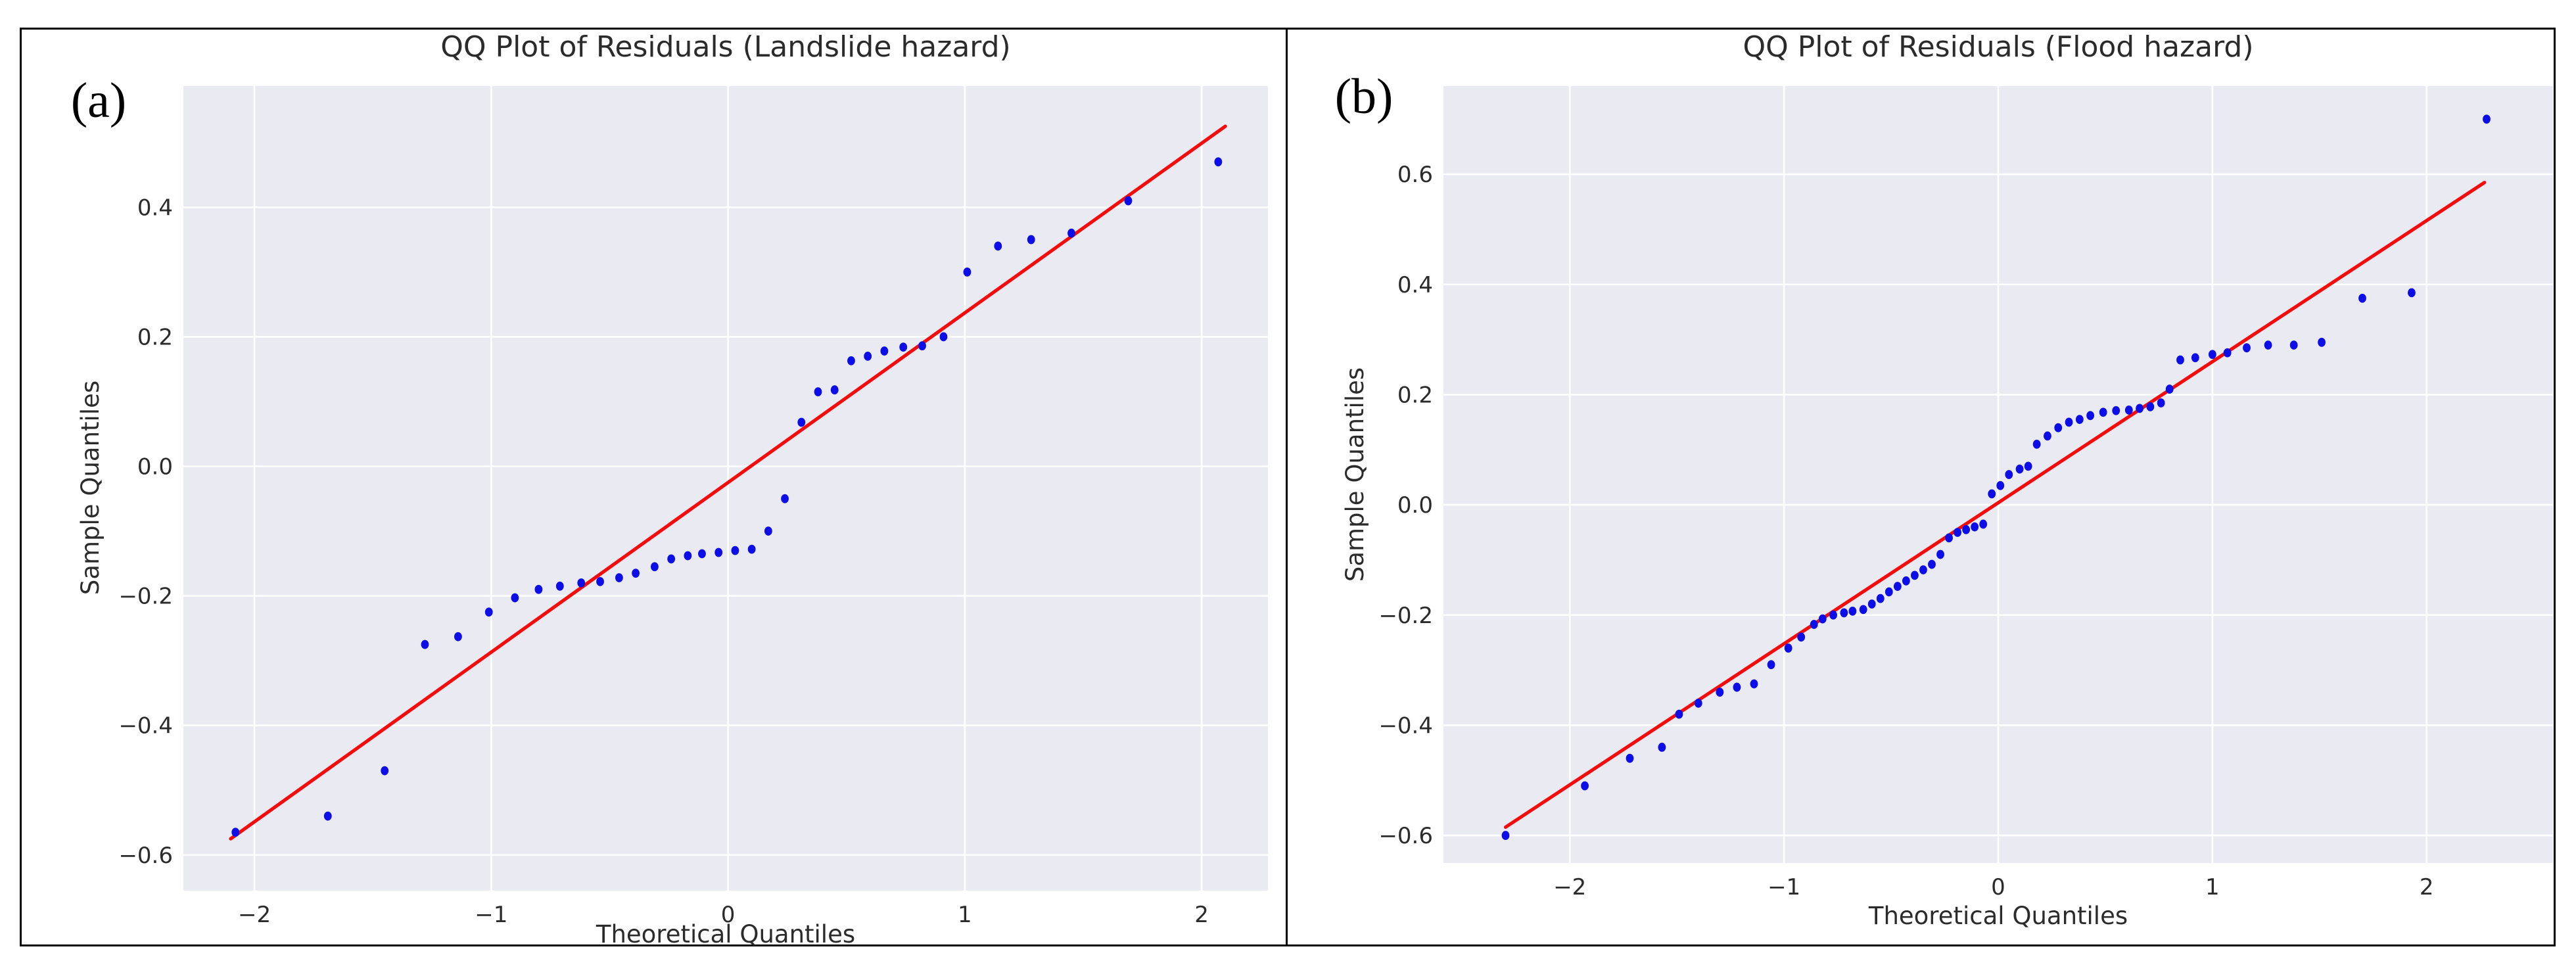 The image size is (2576, 978). Describe the element at coordinates (725, 47) in the screenshot. I see `chart-title-landslide: QQ Plot of Residuals (Landslide hazard)` at that location.